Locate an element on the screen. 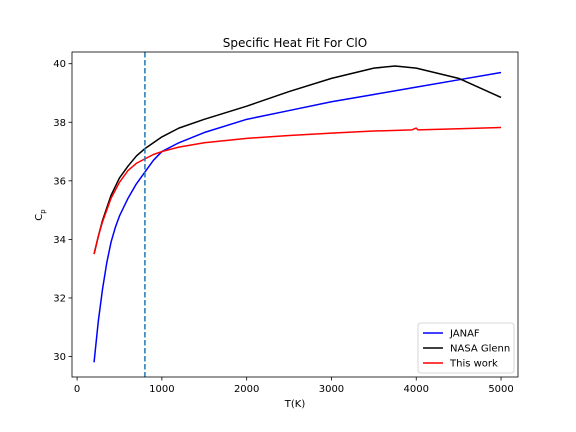 Image resolution: width=576 pixels, height=432 pixels. y-tick-label-1: 32 is located at coordinates (59, 298).